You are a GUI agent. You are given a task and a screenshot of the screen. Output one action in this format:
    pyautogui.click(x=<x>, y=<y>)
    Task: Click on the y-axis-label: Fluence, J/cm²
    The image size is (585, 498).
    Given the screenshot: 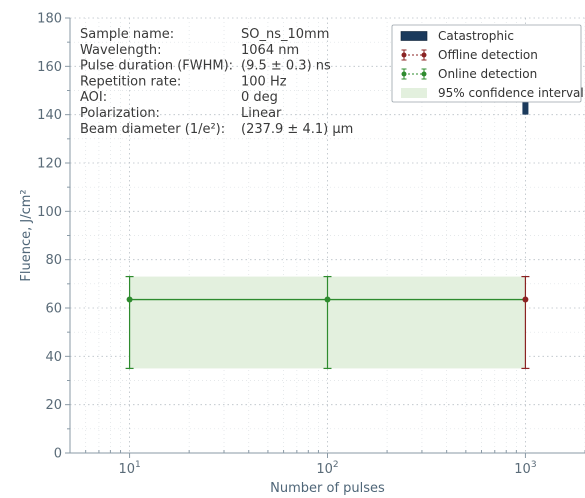 What is the action you would take?
    pyautogui.click(x=26, y=235)
    